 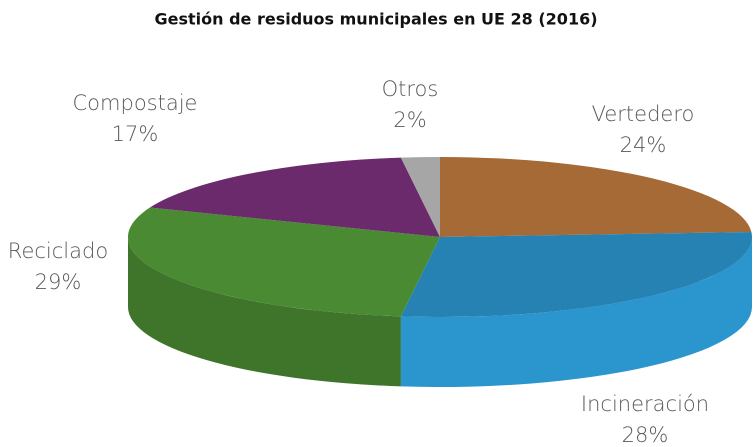 I want to click on slice-value-label: 29%, so click(x=58, y=282).